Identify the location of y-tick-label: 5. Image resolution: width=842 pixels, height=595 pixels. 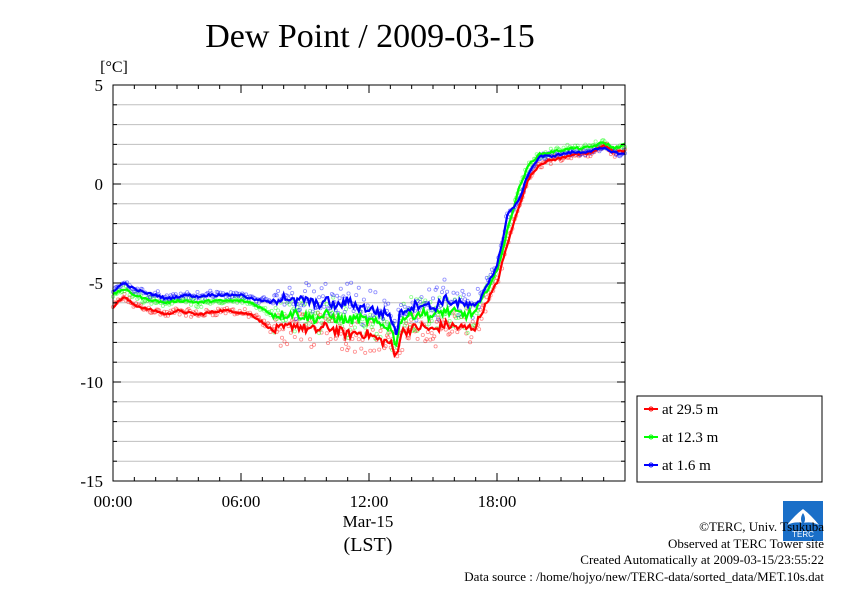
(99, 85).